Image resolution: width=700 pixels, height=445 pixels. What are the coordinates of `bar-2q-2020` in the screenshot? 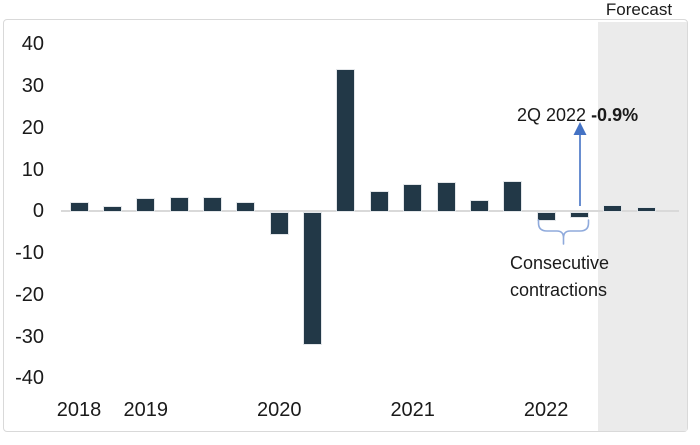 It's located at (313, 279).